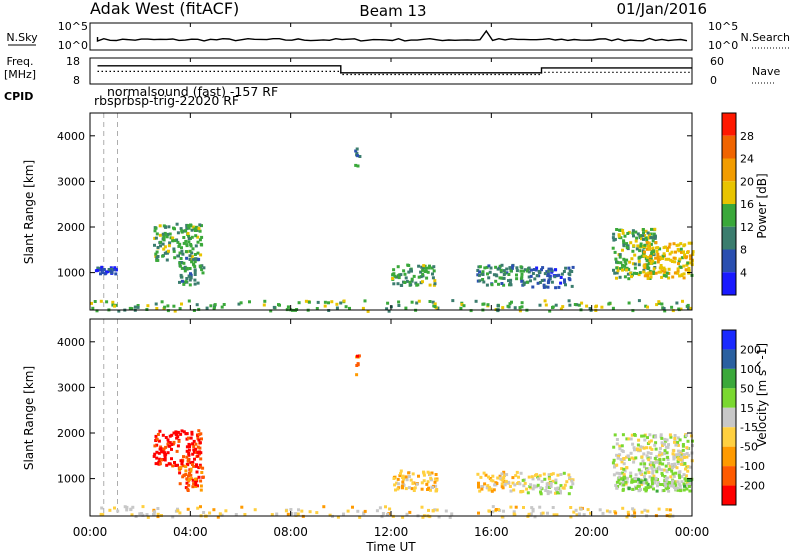  I want to click on noise-right-tick-bottom: 10^0, so click(723, 45).